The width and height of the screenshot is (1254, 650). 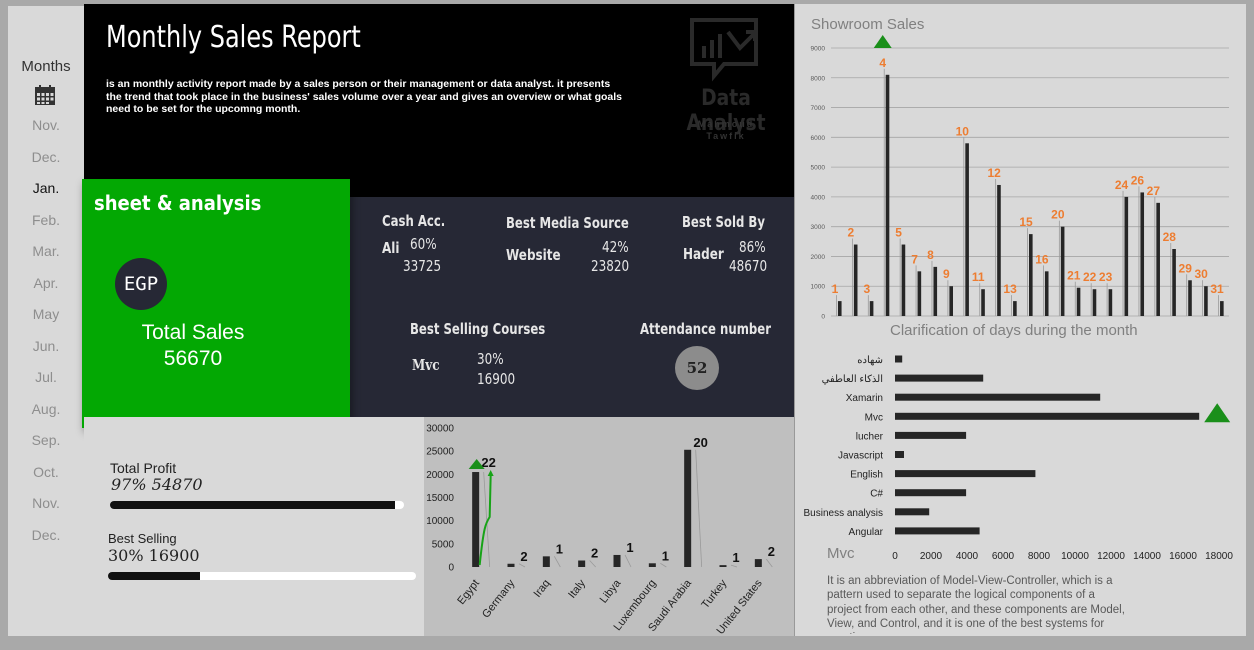 I want to click on y-tick-label: 5000, so click(x=443, y=544).